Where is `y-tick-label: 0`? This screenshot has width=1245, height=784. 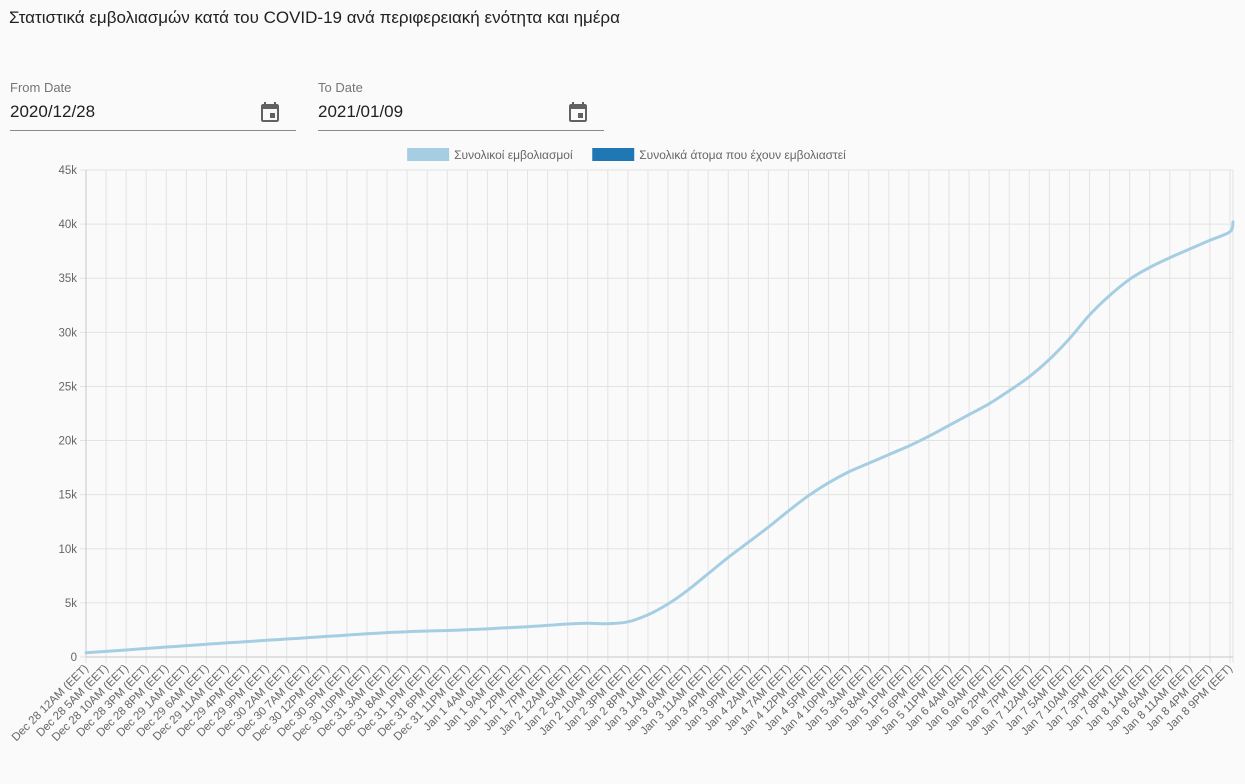
y-tick-label: 0 is located at coordinates (74, 658).